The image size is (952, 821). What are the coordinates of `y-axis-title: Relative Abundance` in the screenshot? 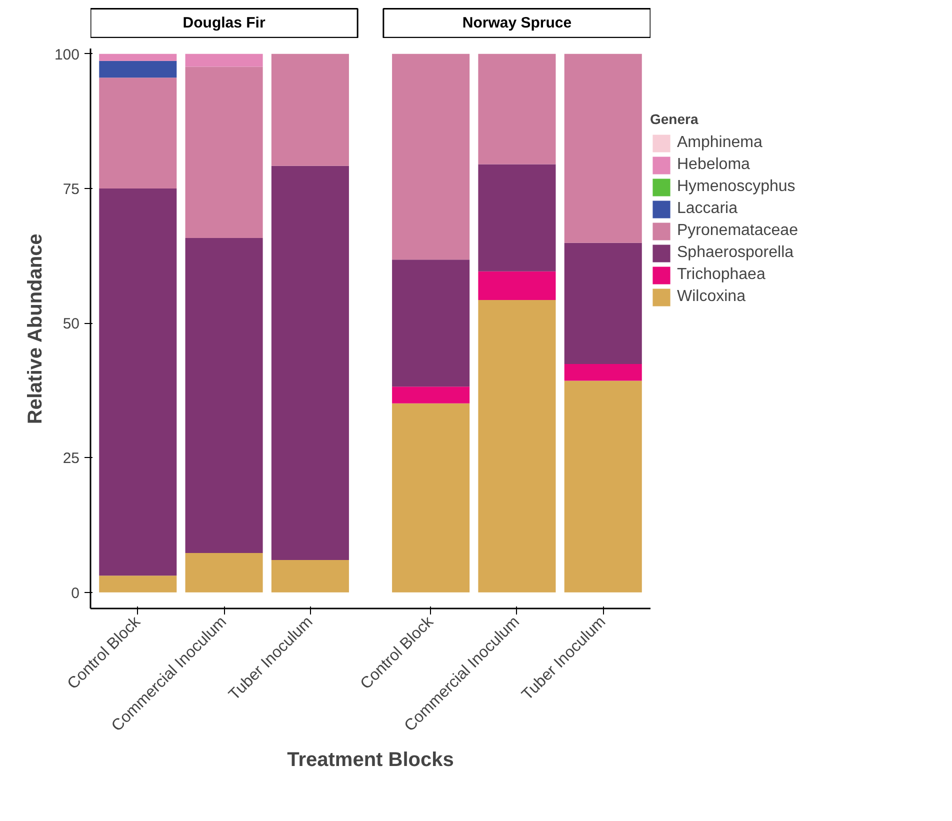 It's located at (35, 329).